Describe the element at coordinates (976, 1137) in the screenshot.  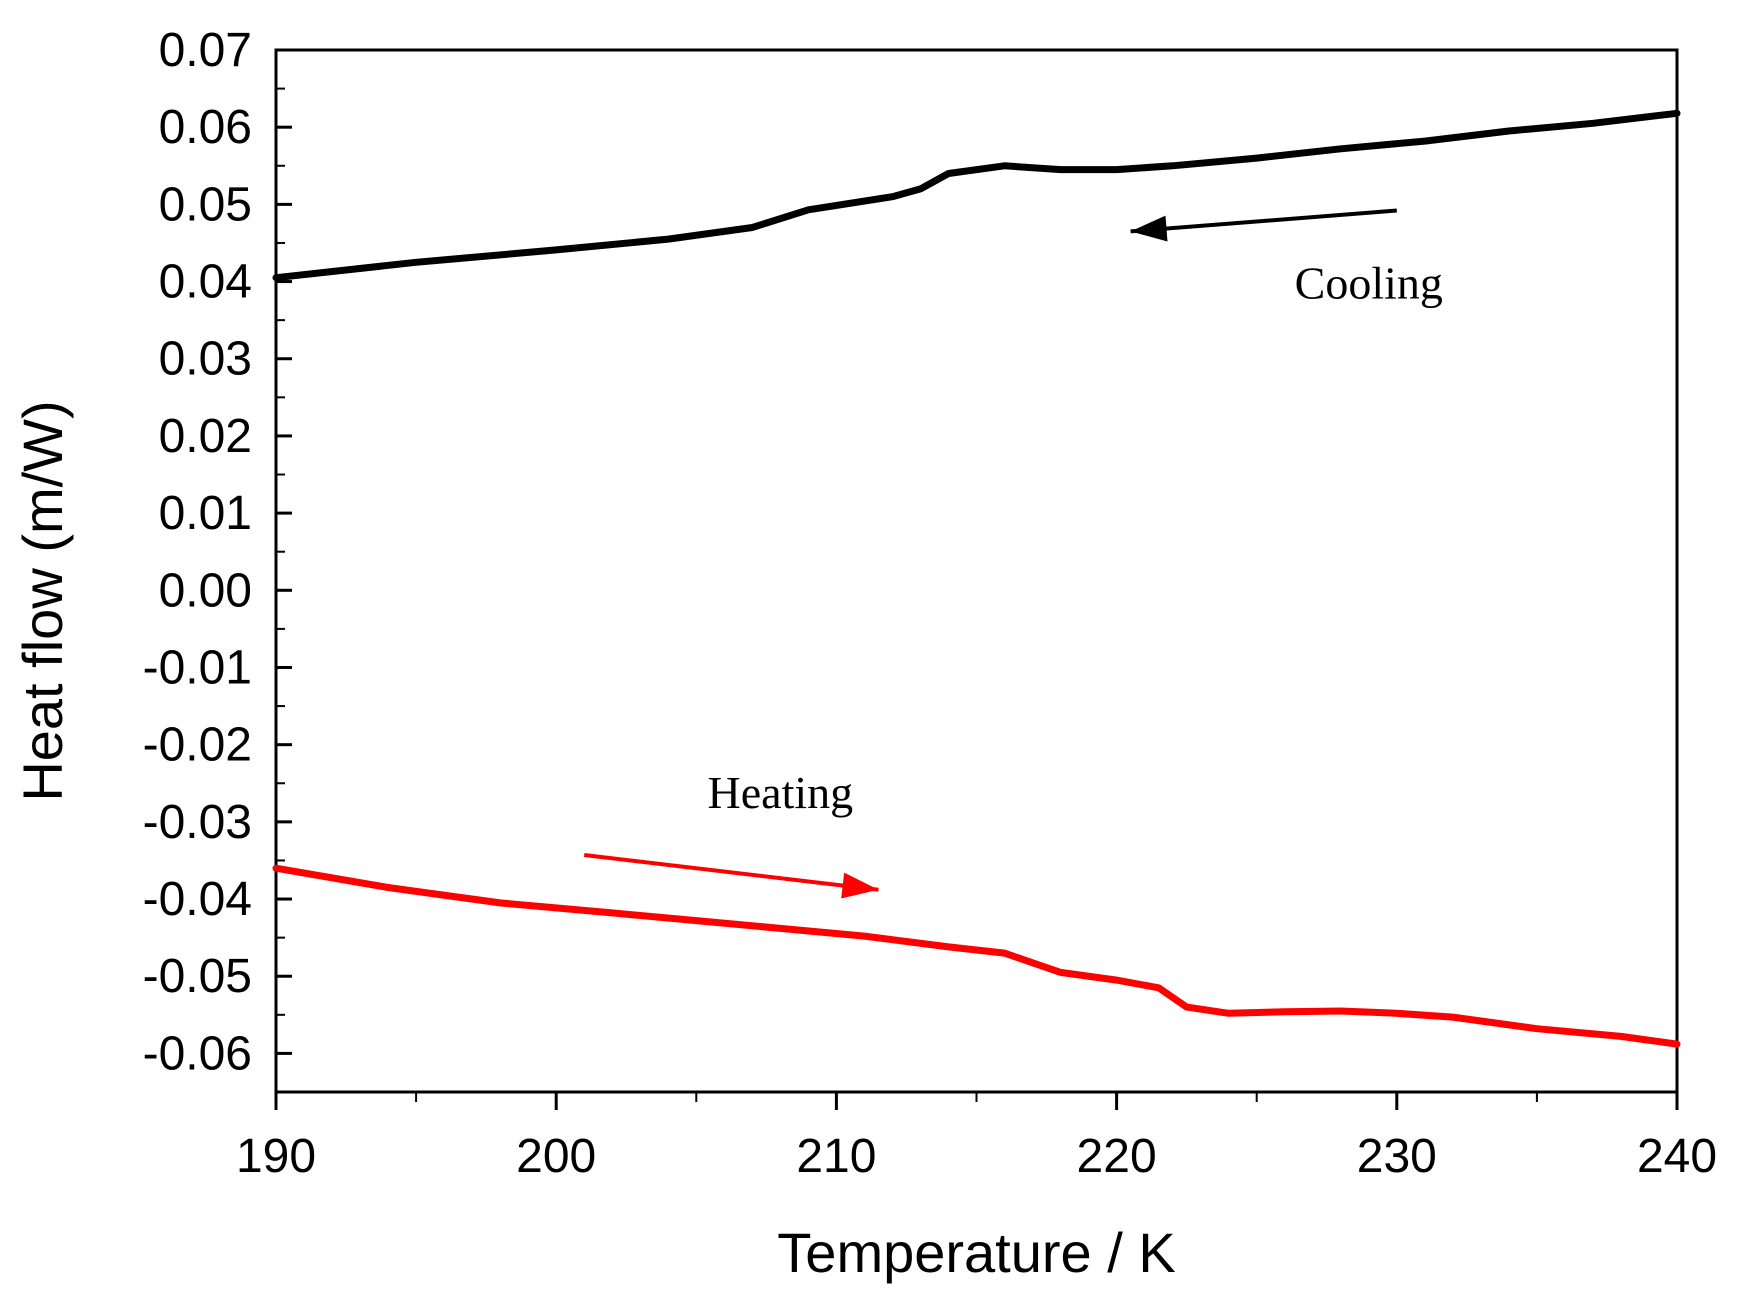
I see `x-axis: 190 200 210 220 230 240` at that location.